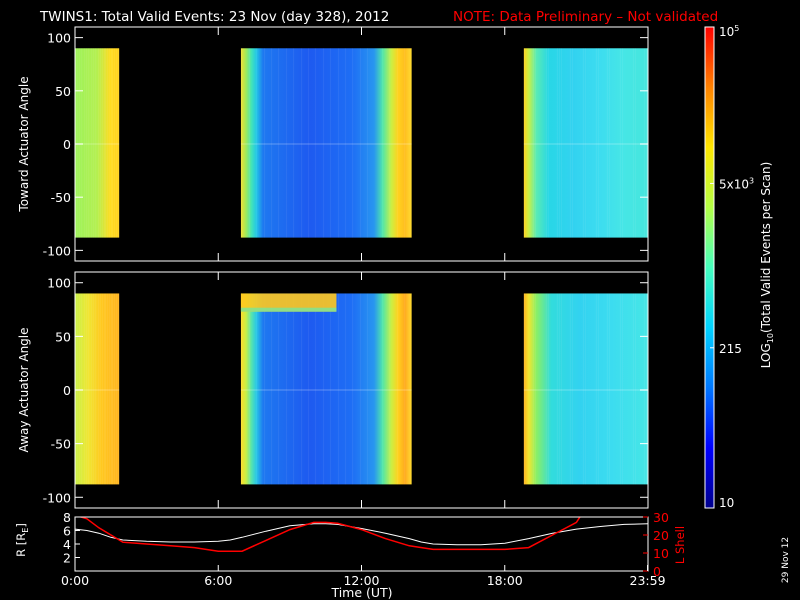 The height and width of the screenshot is (600, 800). What do you see at coordinates (361, 592) in the screenshot?
I see `x-axis-label: Time (UT)` at bounding box center [361, 592].